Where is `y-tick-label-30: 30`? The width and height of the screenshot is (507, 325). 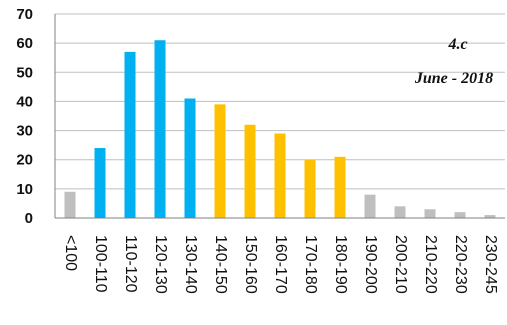
y-tick-label-30: 30 is located at coordinates (24, 131).